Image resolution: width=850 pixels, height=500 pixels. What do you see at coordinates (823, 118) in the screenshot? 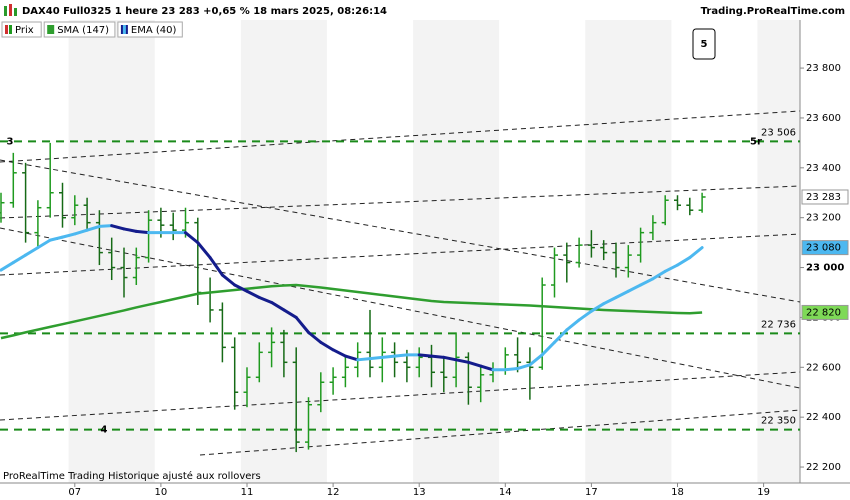
I see `y-tick-label: 23 600` at bounding box center [823, 118].